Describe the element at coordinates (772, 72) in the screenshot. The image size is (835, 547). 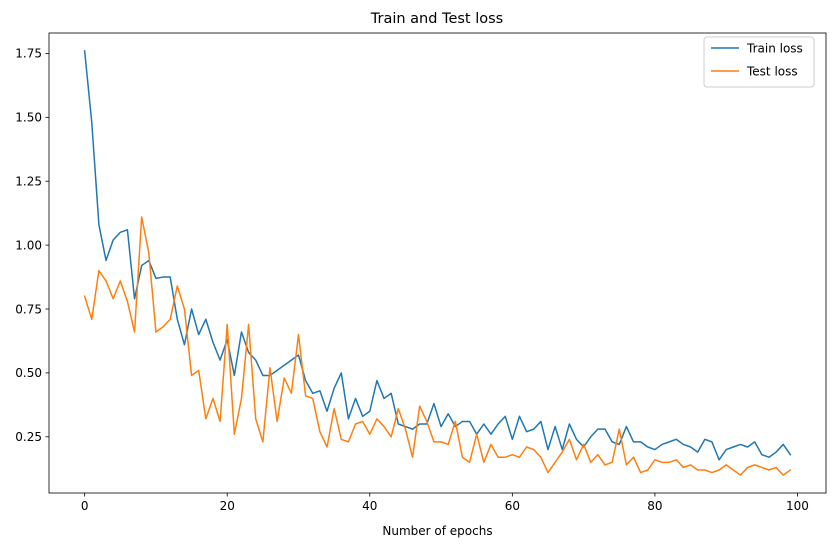
I see `legend-label-test-loss: Test loss` at that location.